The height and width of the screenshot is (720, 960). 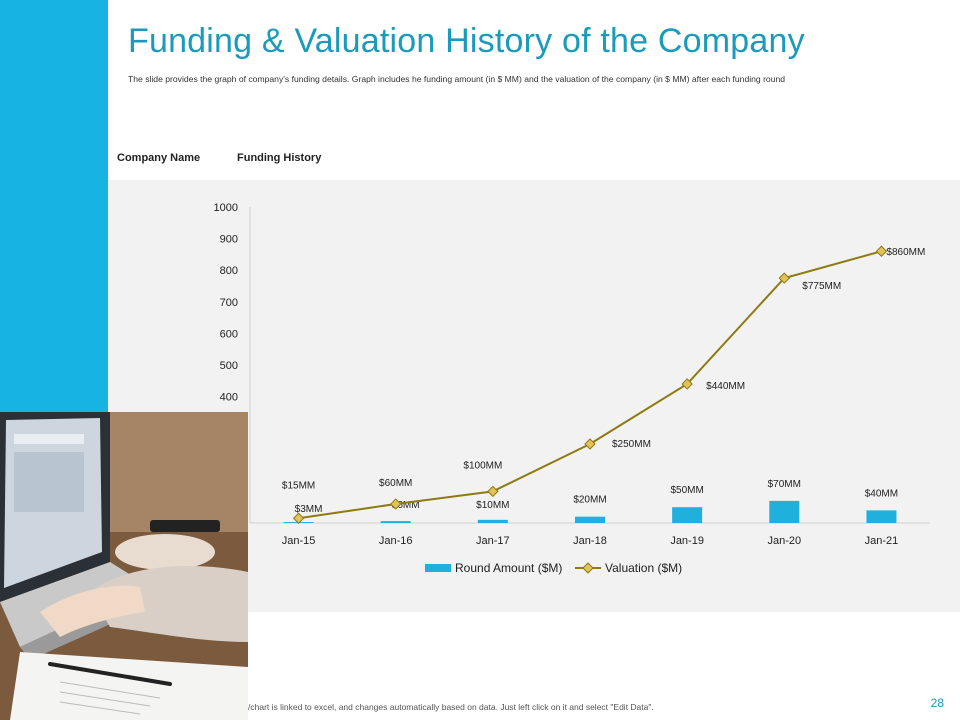 What do you see at coordinates (821, 286) in the screenshot?
I see `line-data-label: $775MM` at bounding box center [821, 286].